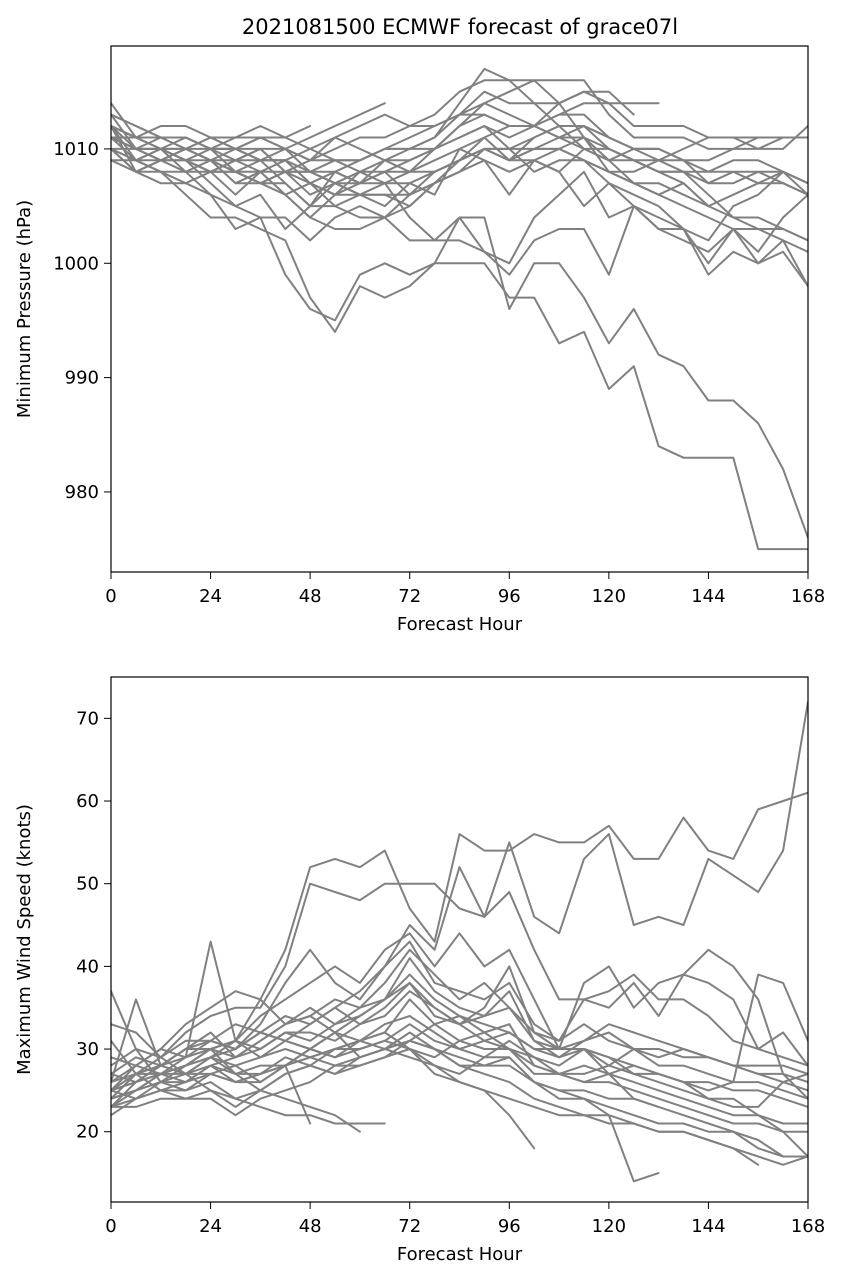 Image resolution: width=843 pixels, height=1279 pixels. I want to click on wind-x-tick-label: 72, so click(409, 1226).